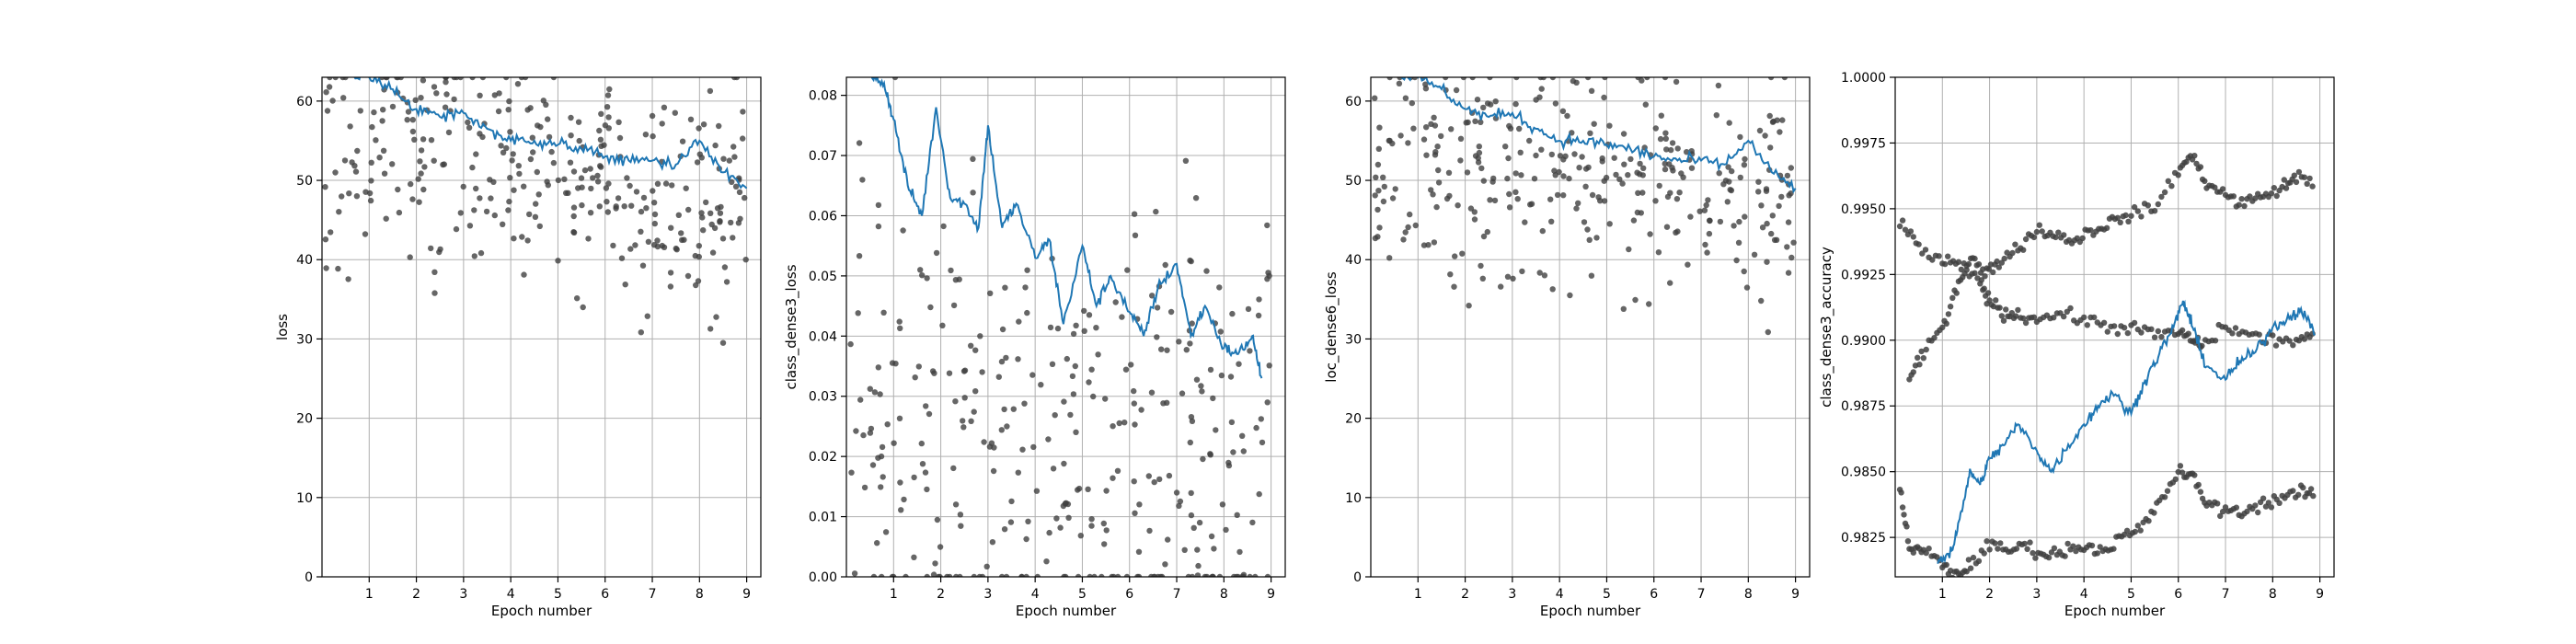 This screenshot has width=2576, height=644. What do you see at coordinates (1353, 260) in the screenshot?
I see `y-tick-label: 40` at bounding box center [1353, 260].